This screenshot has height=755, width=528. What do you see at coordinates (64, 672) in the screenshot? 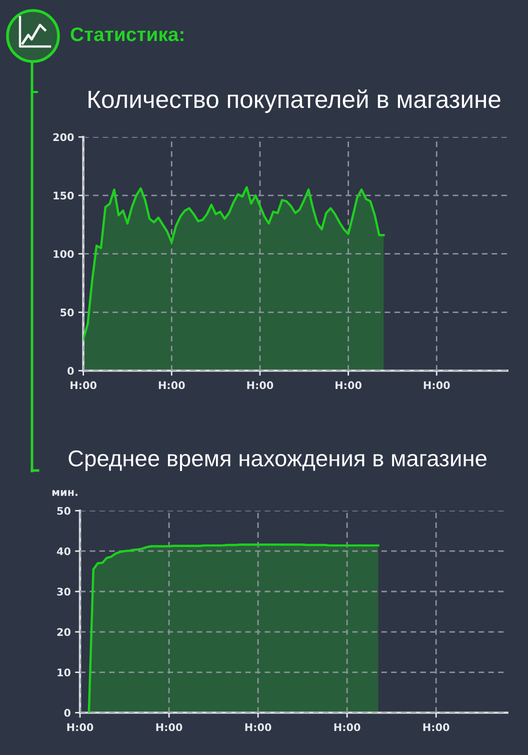
I see `y-tick-label: 10` at bounding box center [64, 672].